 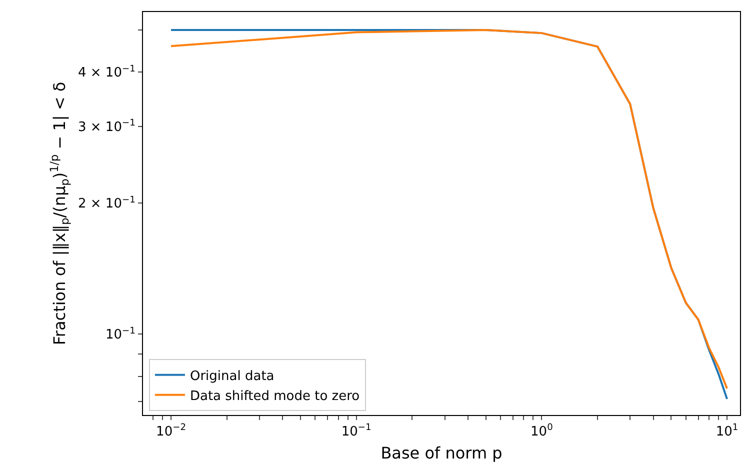 What do you see at coordinates (356, 431) in the screenshot?
I see `x-tick-label: 10$^{−1}$` at bounding box center [356, 431].